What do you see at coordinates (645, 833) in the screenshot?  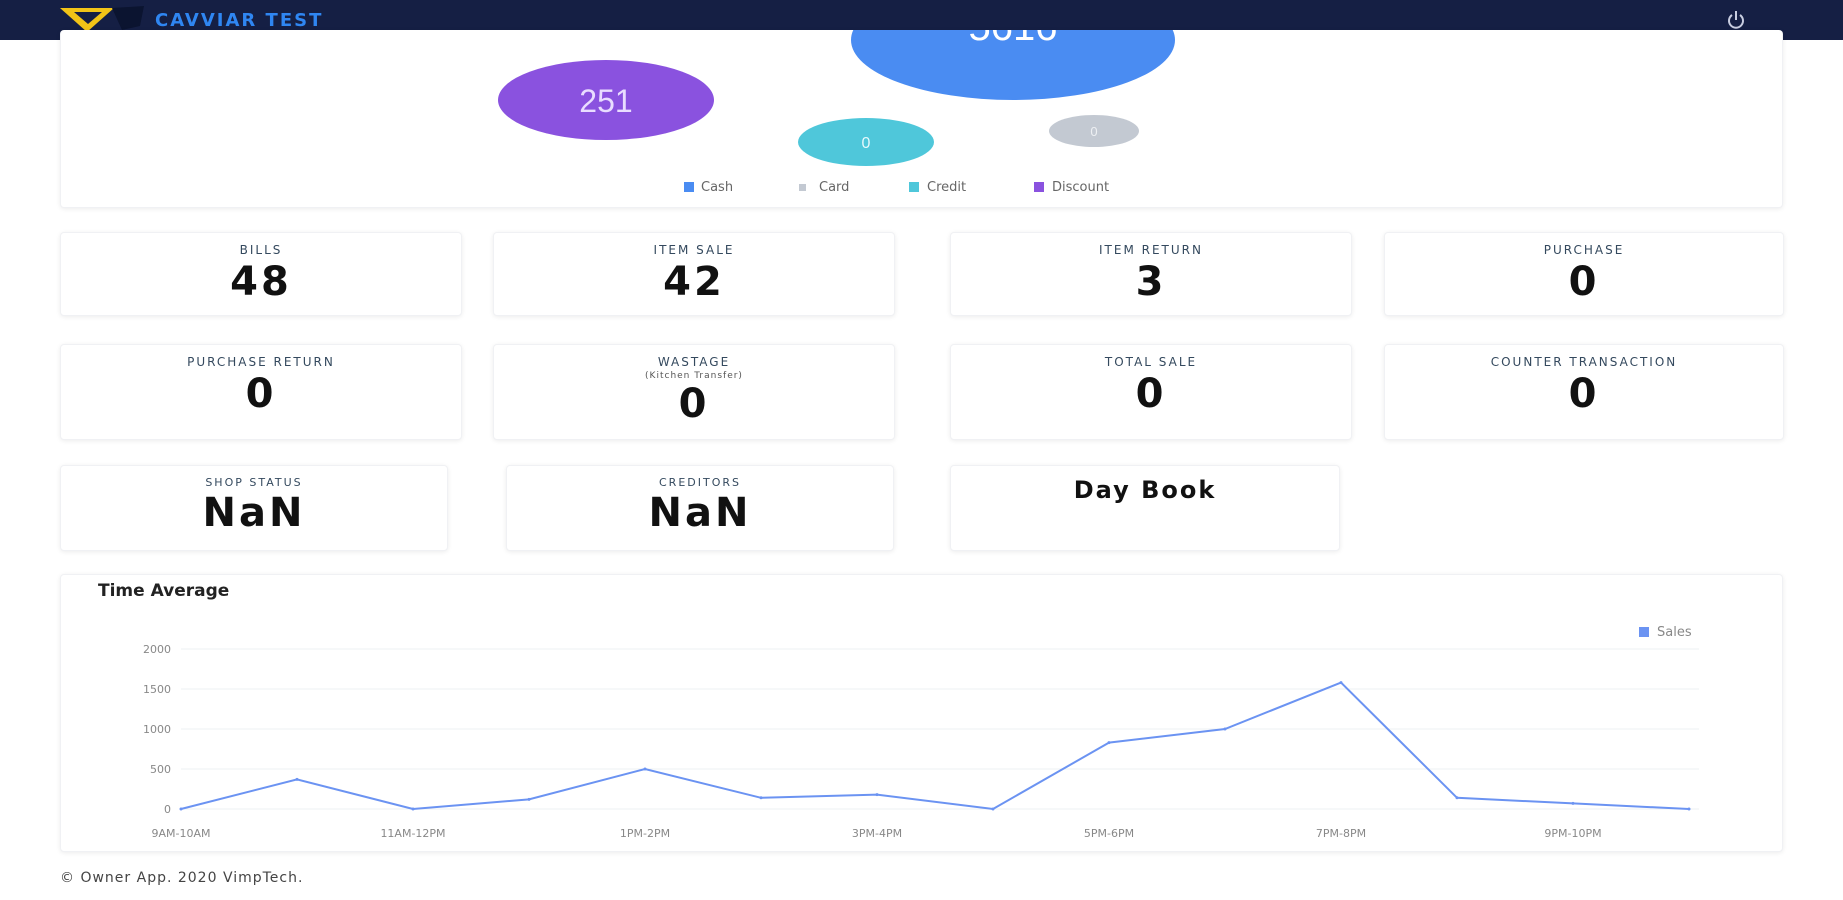 I see `x-tick-label: 1PM-2PM` at bounding box center [645, 833].